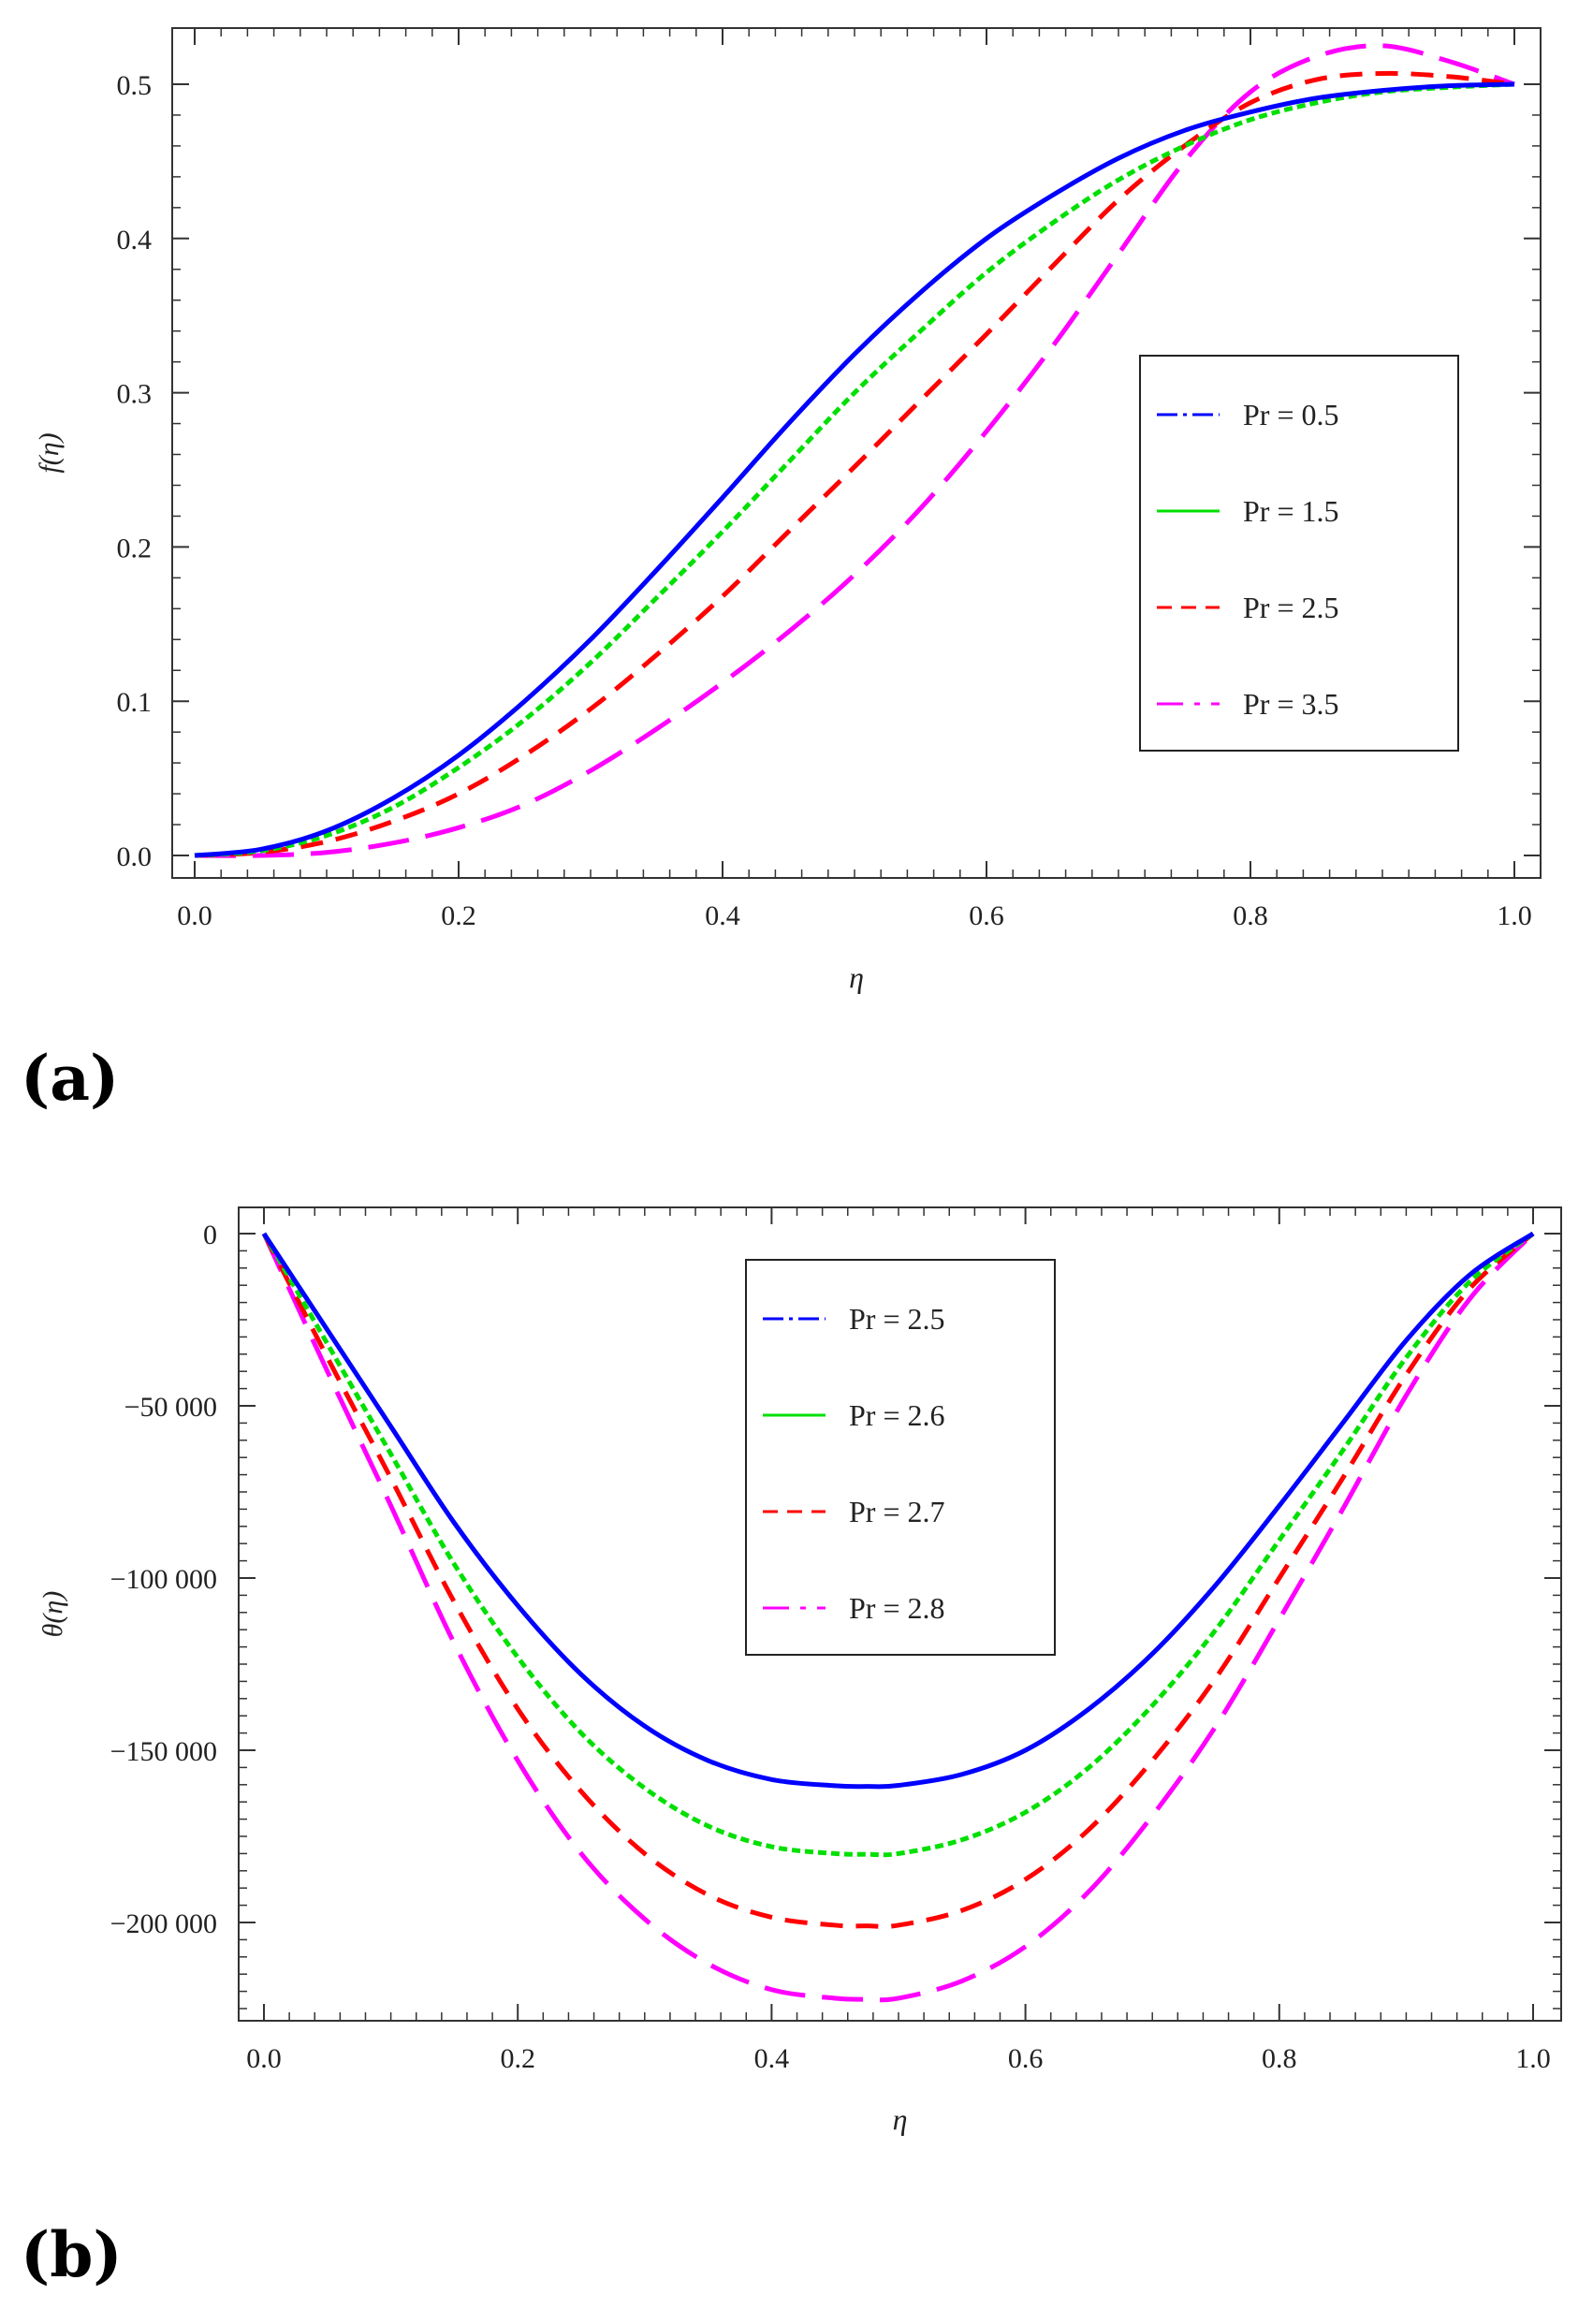 This screenshot has height=2324, width=1593. What do you see at coordinates (1291, 414) in the screenshot?
I see `legend-label-1: Pr = 0.5` at bounding box center [1291, 414].